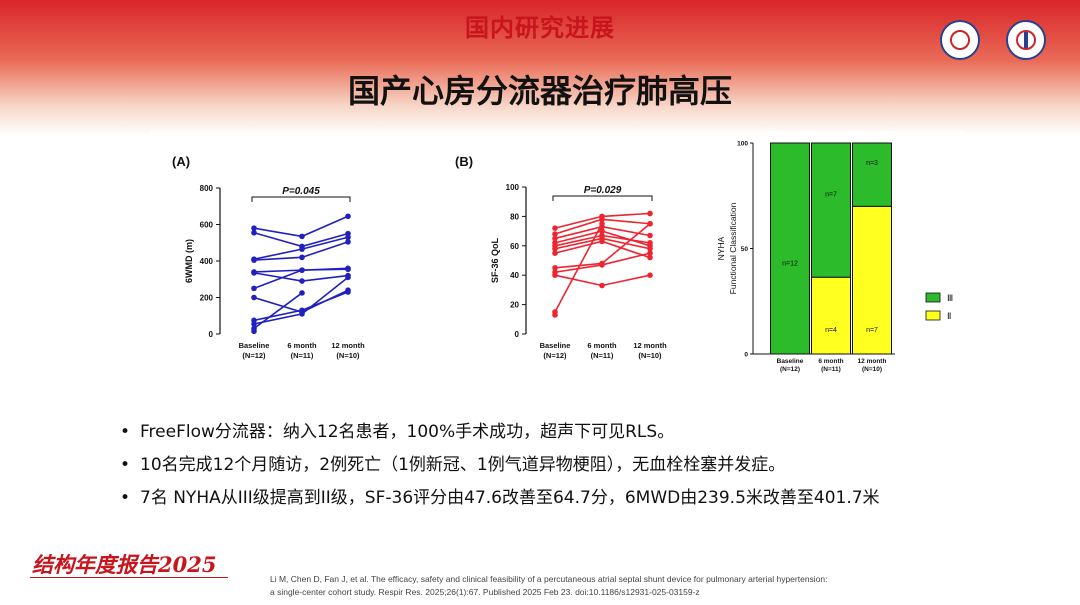 The image size is (1080, 605). I want to click on section-title: 国内研究进展, so click(540, 28).